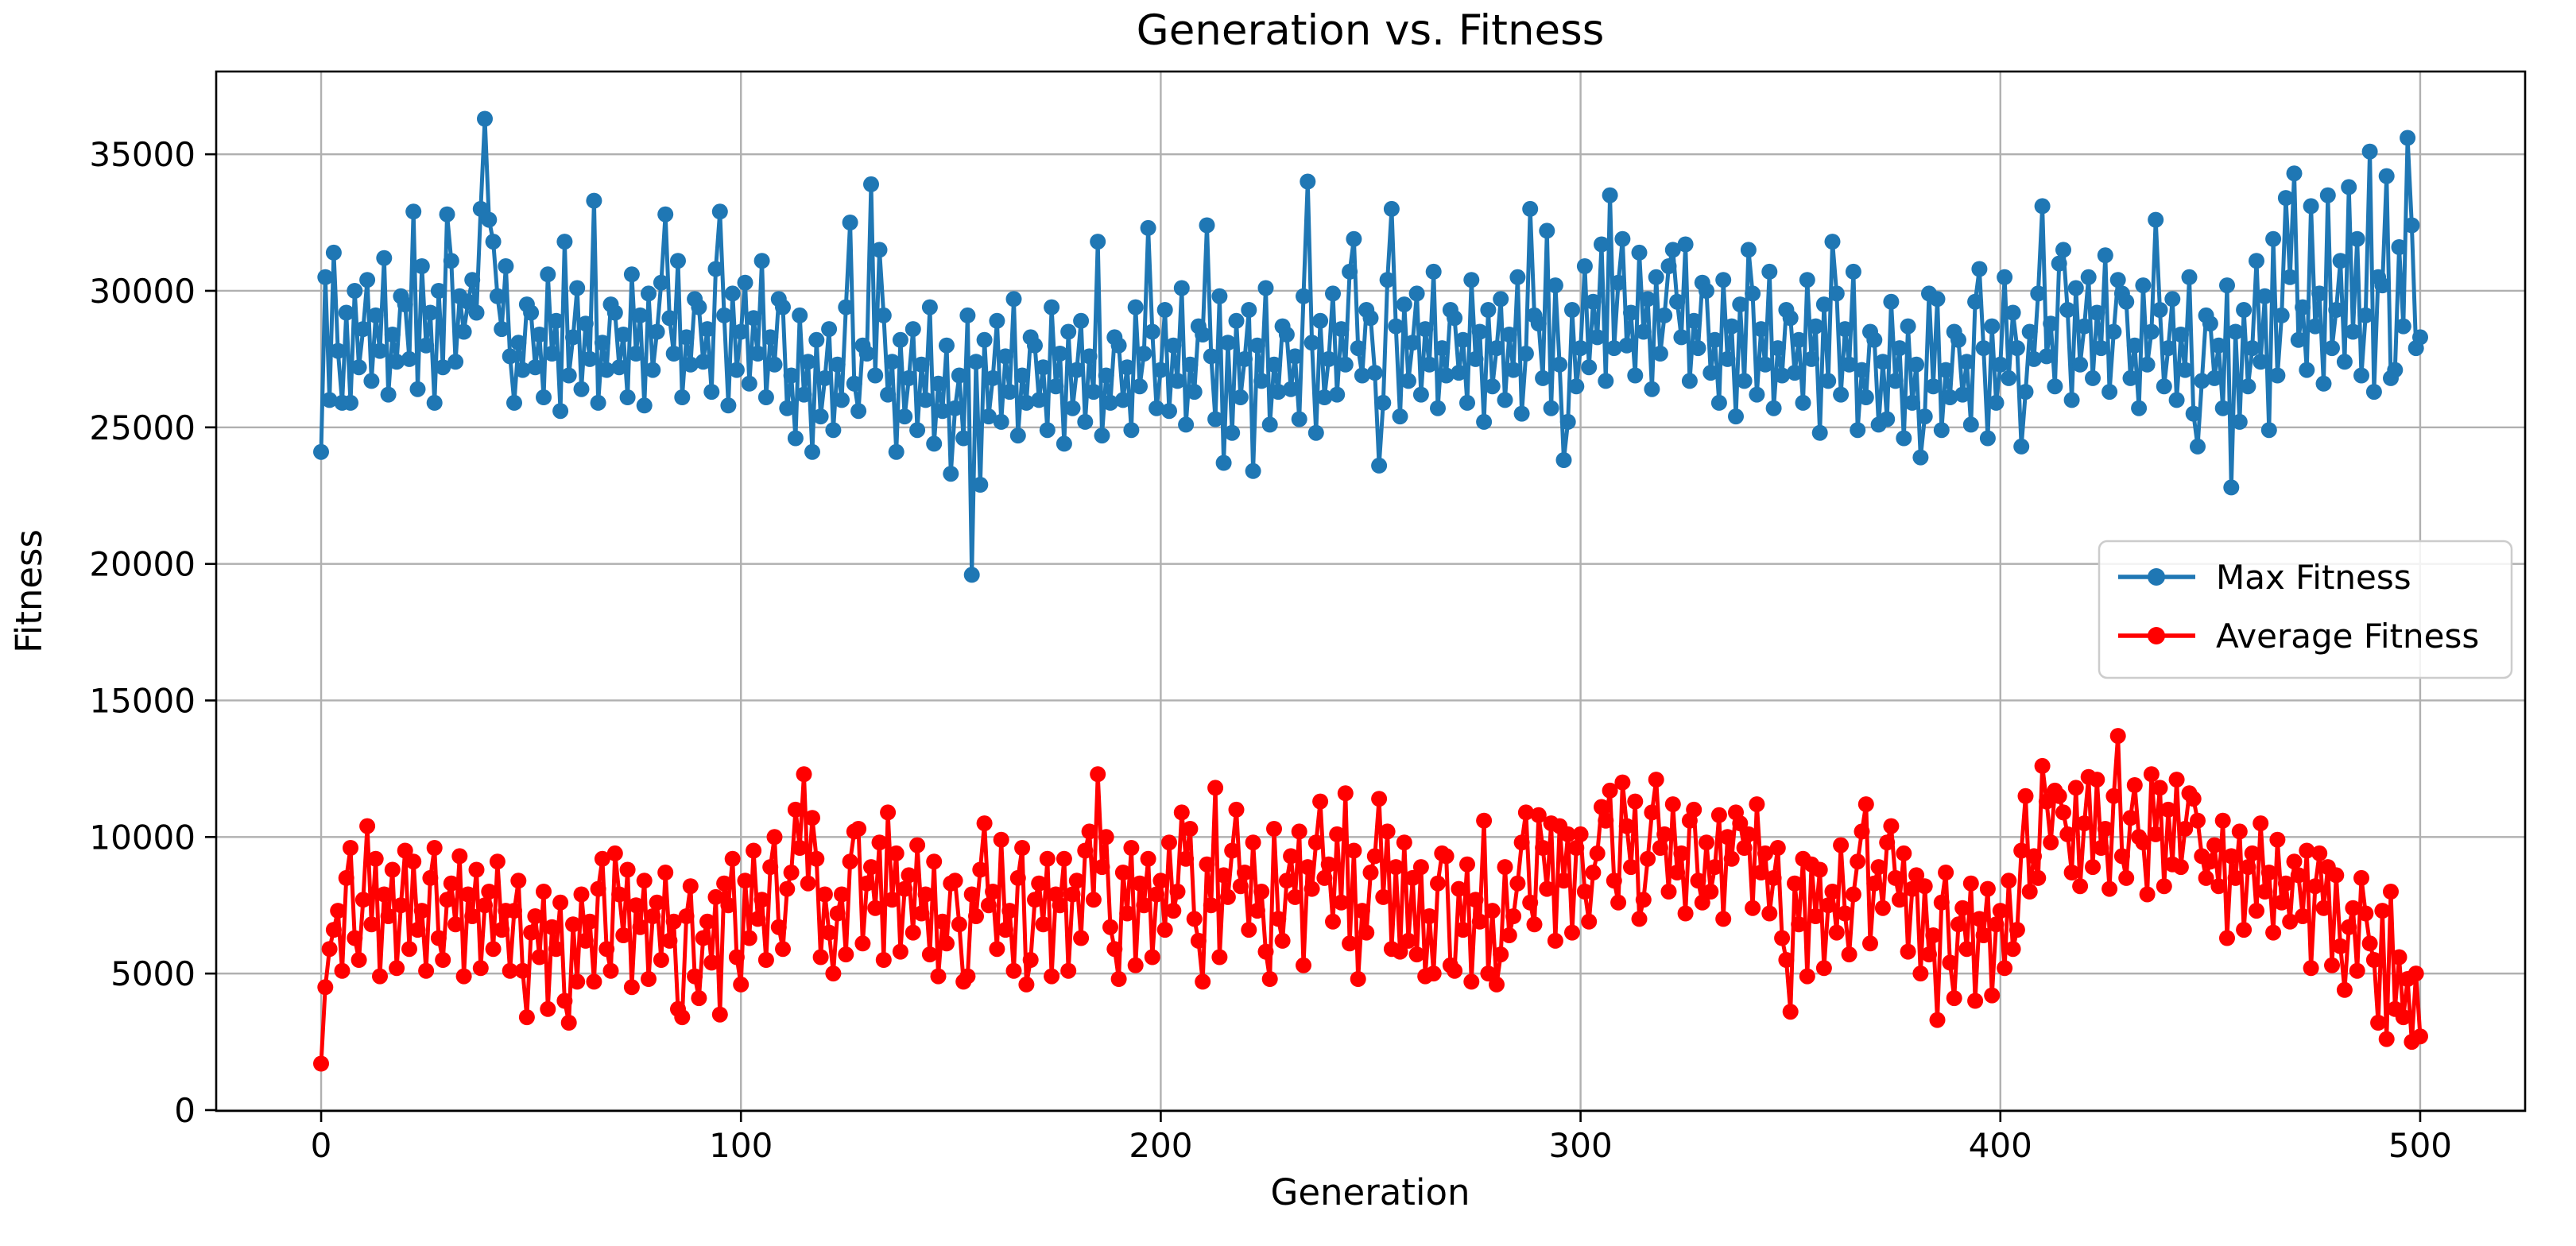 The width and height of the screenshot is (2576, 1246). What do you see at coordinates (1370, 1192) in the screenshot?
I see `x-axis-label: Generation` at bounding box center [1370, 1192].